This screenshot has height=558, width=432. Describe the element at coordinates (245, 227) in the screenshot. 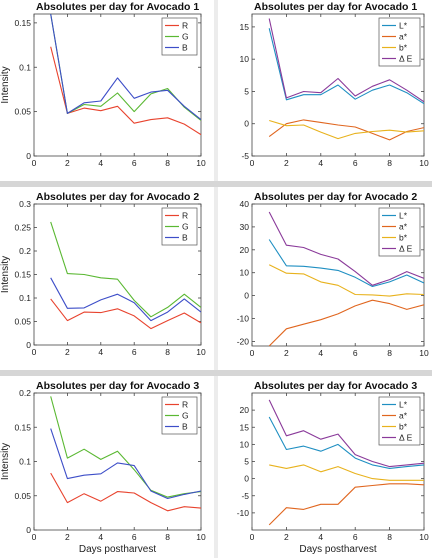

I see `y-tick-label: 30` at that location.